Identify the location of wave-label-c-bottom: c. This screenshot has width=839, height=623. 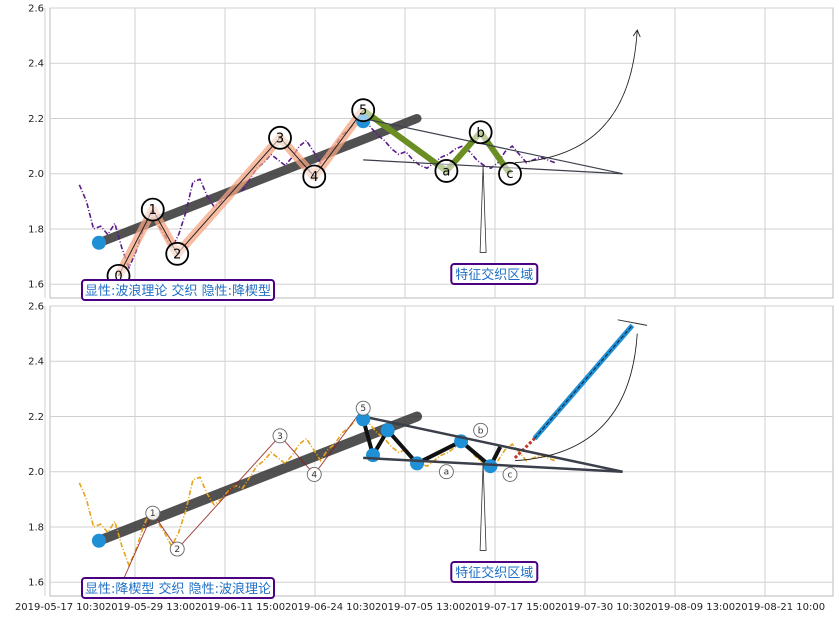
(510, 475).